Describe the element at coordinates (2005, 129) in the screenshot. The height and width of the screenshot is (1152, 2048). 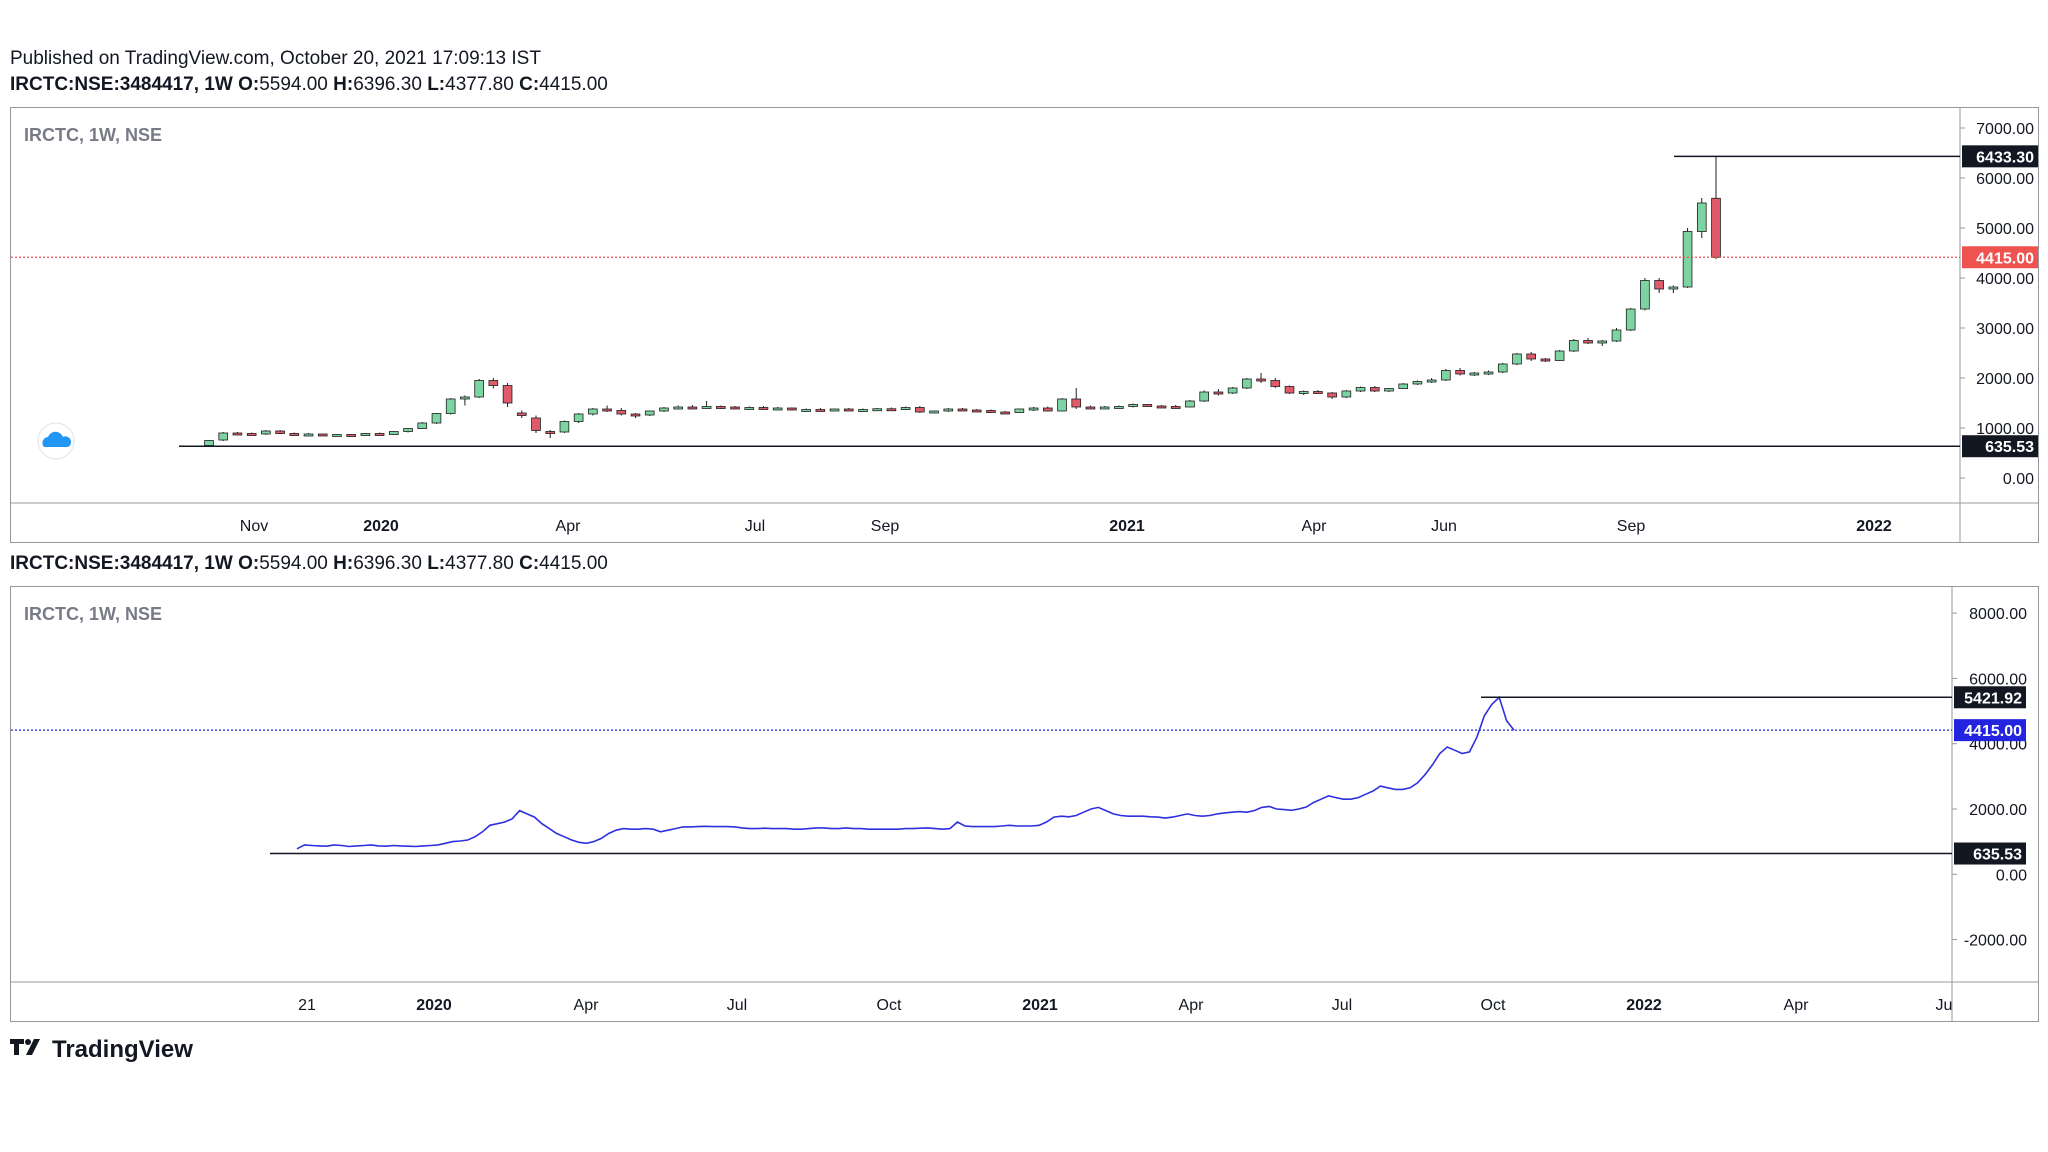
I see `y-tick-label: 7000.00` at that location.